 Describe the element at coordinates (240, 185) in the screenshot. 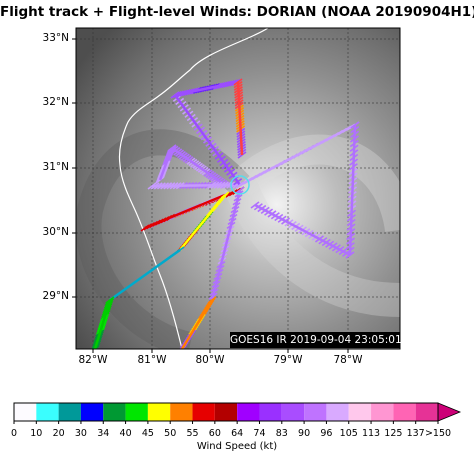

I see `storm-center-marker` at that location.